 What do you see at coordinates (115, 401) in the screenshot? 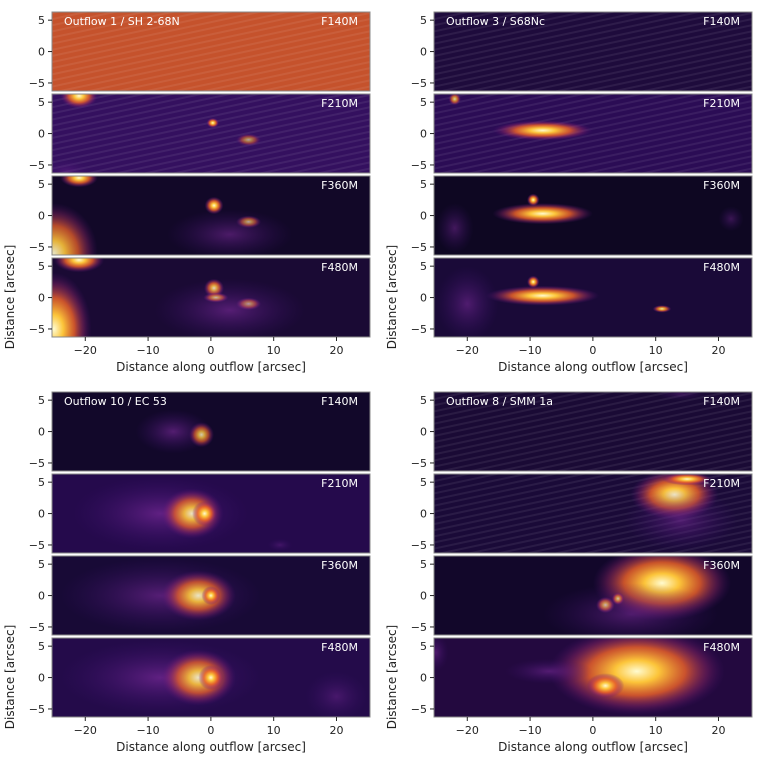
I see `subfigure-title: Outflow 10 / EC 53` at bounding box center [115, 401].